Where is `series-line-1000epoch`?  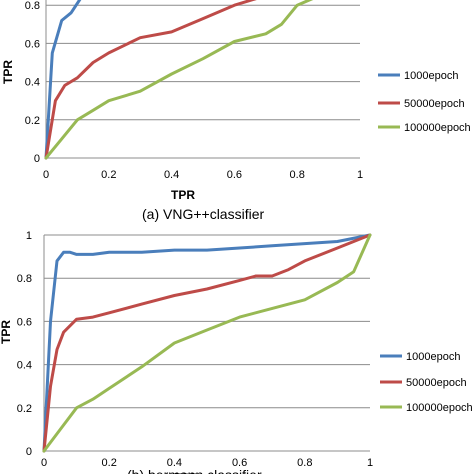
series-line-1000epoch is located at coordinates (63, 80).